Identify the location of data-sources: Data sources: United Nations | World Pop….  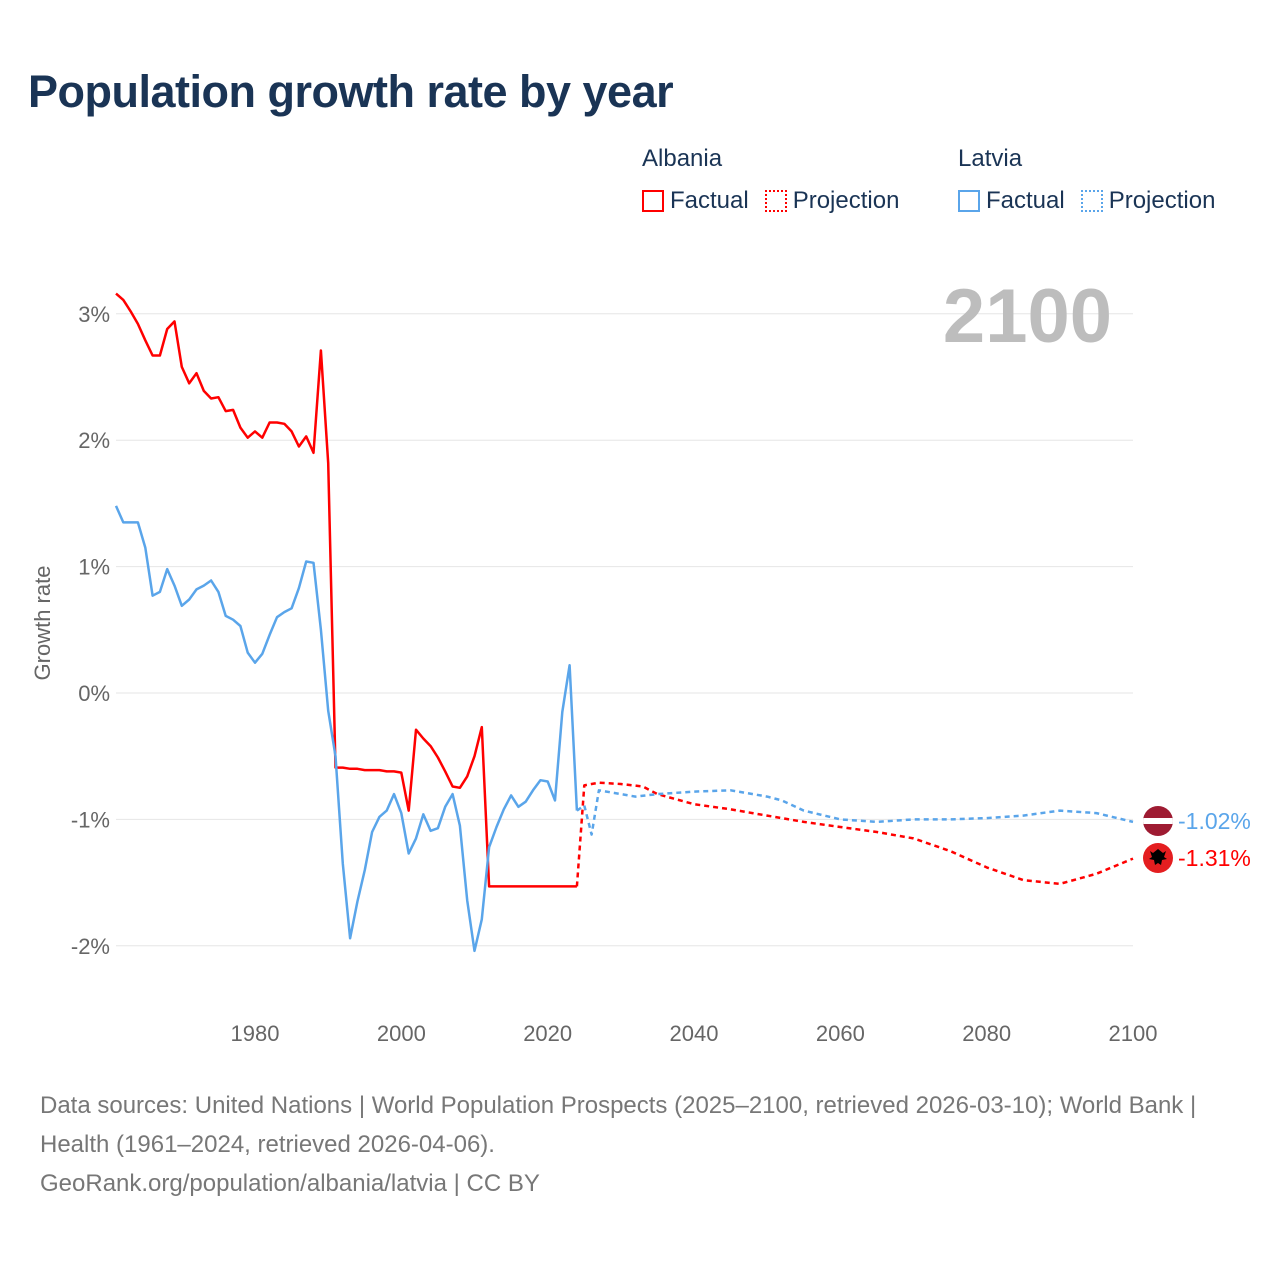
(618, 1125).